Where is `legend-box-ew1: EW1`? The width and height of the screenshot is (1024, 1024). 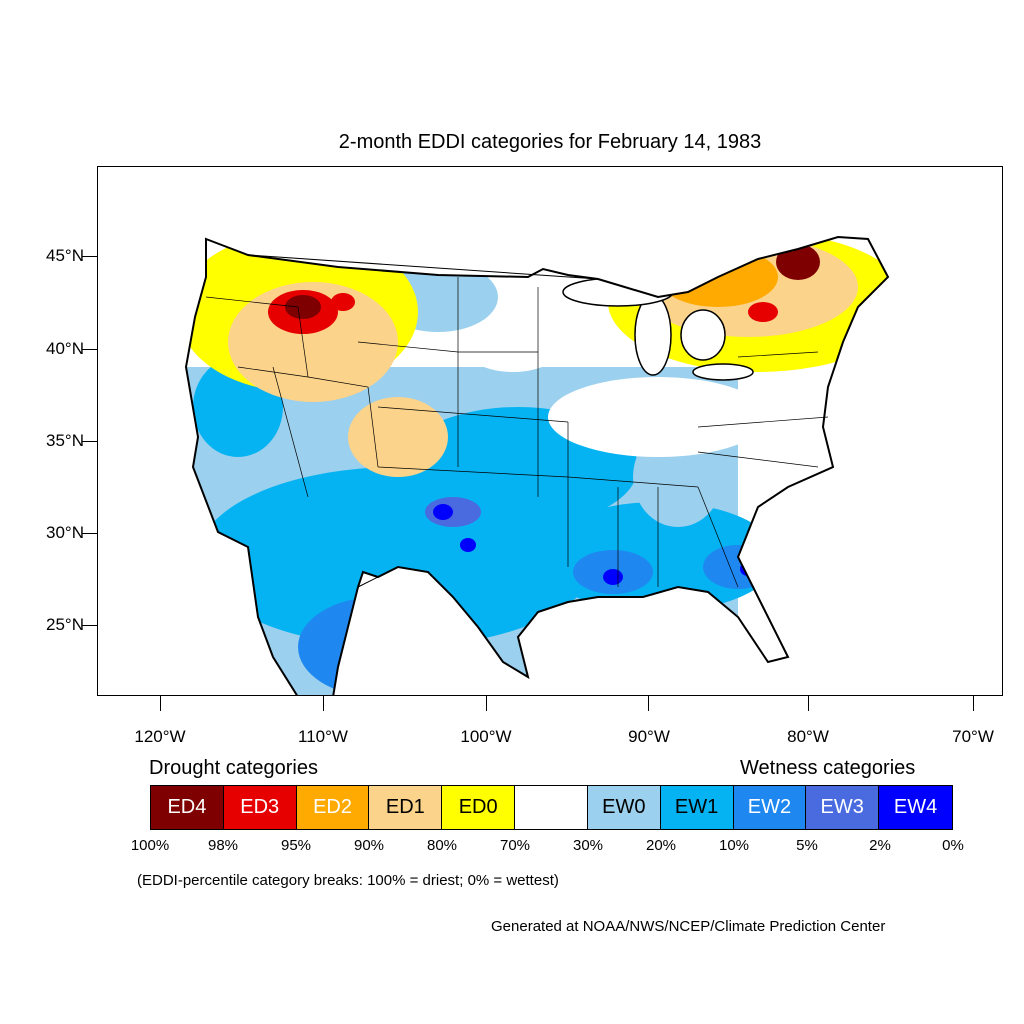
legend-box-ew1: EW1 is located at coordinates (697, 807).